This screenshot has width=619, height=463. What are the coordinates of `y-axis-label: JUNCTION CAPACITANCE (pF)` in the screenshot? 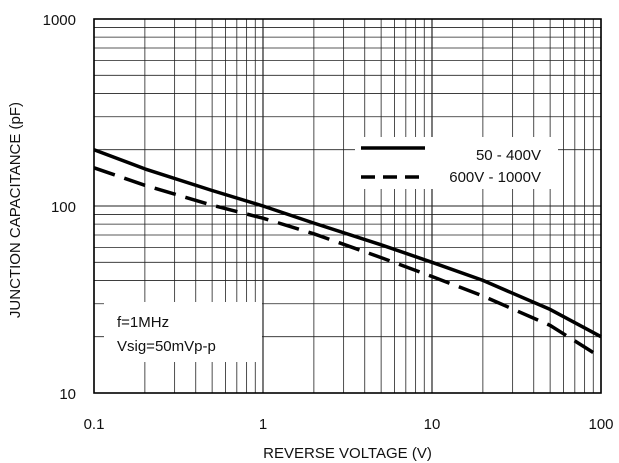 It's located at (15, 210).